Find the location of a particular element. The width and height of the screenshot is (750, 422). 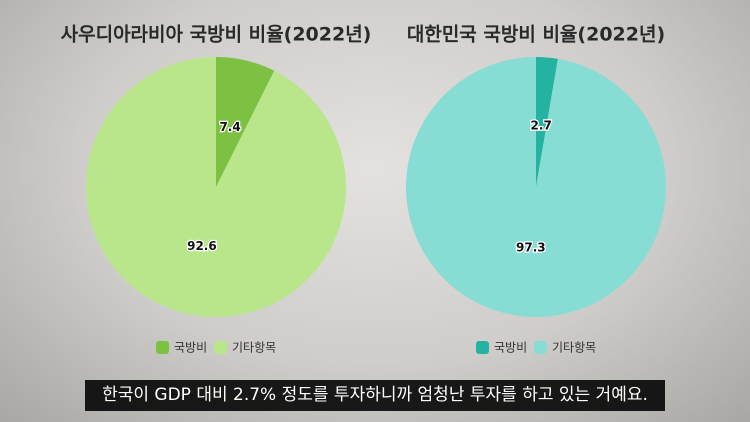

slice-label: 92.6 is located at coordinates (202, 246).